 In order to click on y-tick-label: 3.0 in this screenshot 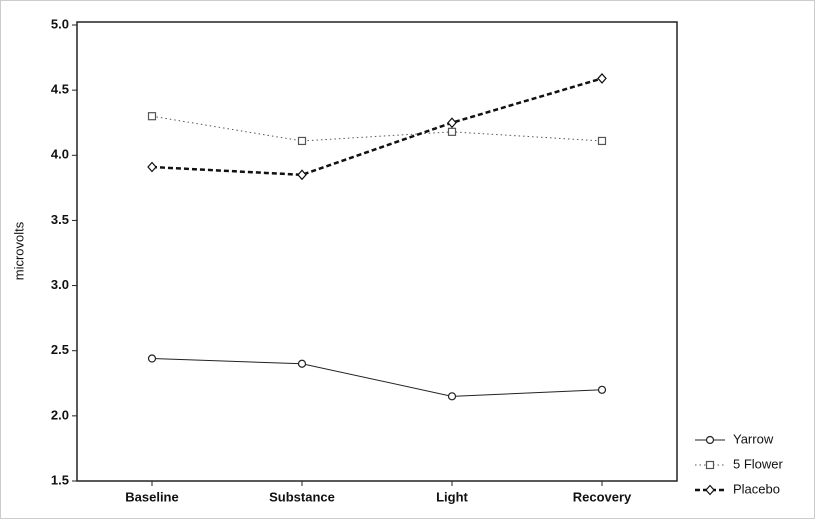, I will do `click(60, 284)`.